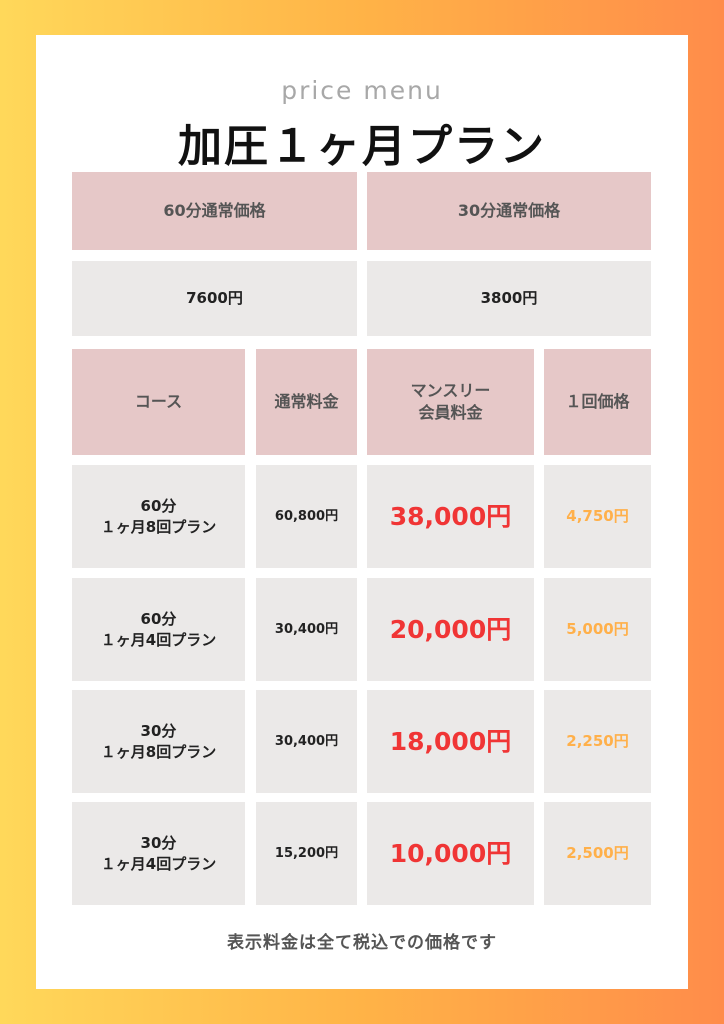 This screenshot has height=1024, width=724. Describe the element at coordinates (158, 629) in the screenshot. I see `table-row-course: 60分 １ヶ月4回プラン` at that location.